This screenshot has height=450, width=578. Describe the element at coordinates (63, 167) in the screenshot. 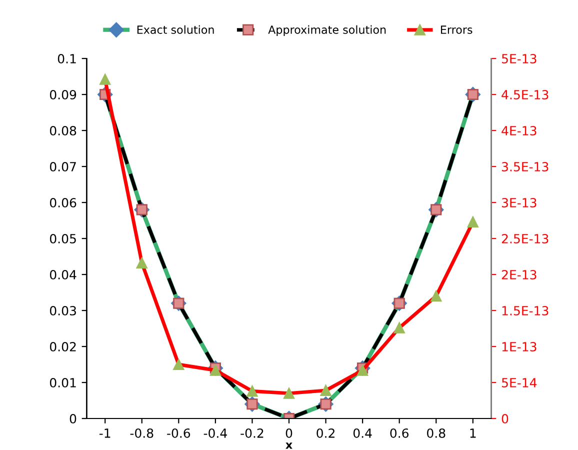

I see `y-tick-label: 0.07` at that location.